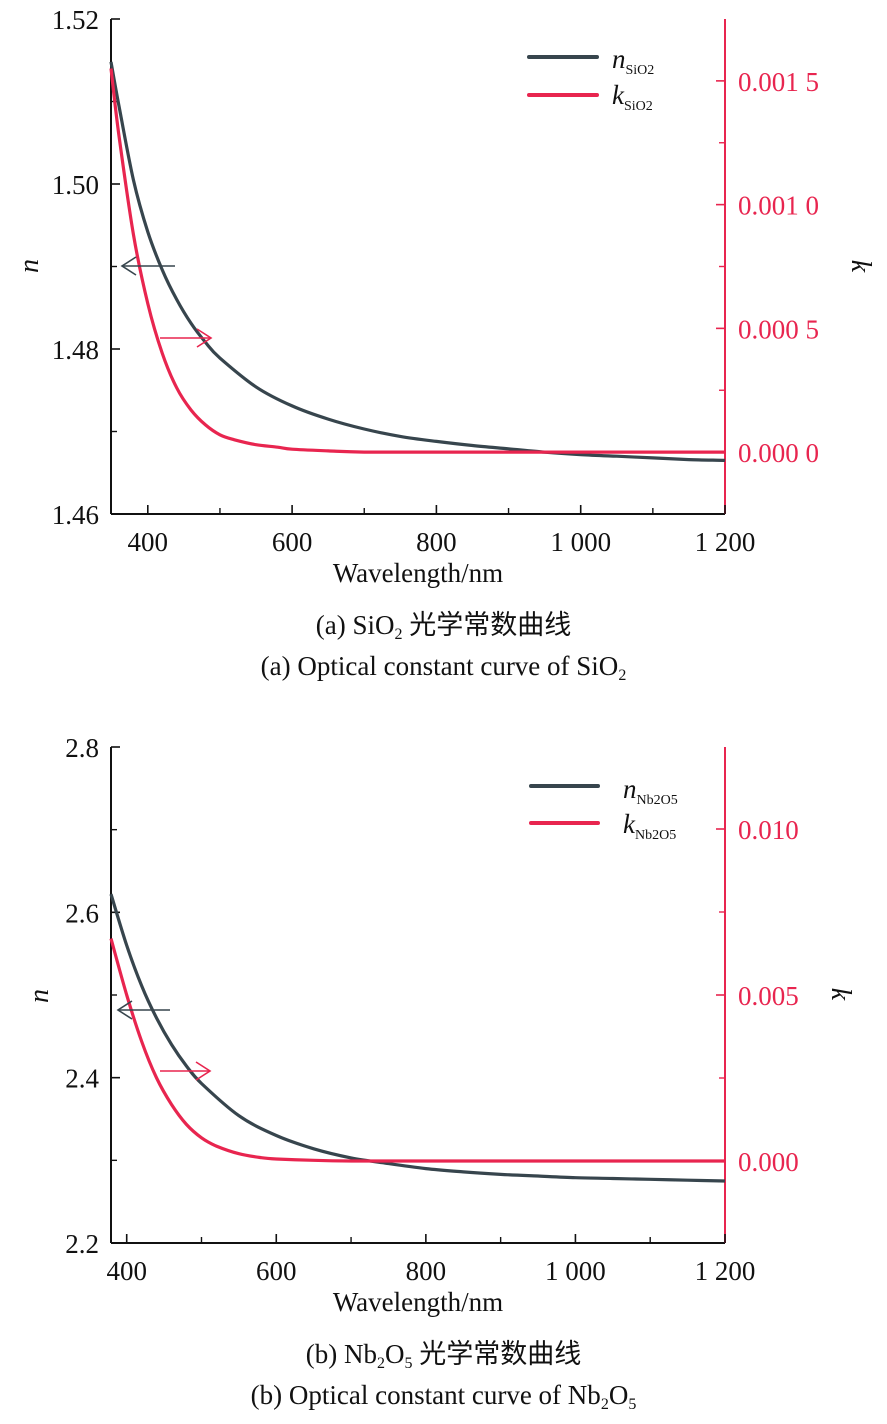 Image resolution: width=887 pixels, height=1424 pixels. Describe the element at coordinates (650, 791) in the screenshot. I see `legend-label-n: nNb2O5` at that location.